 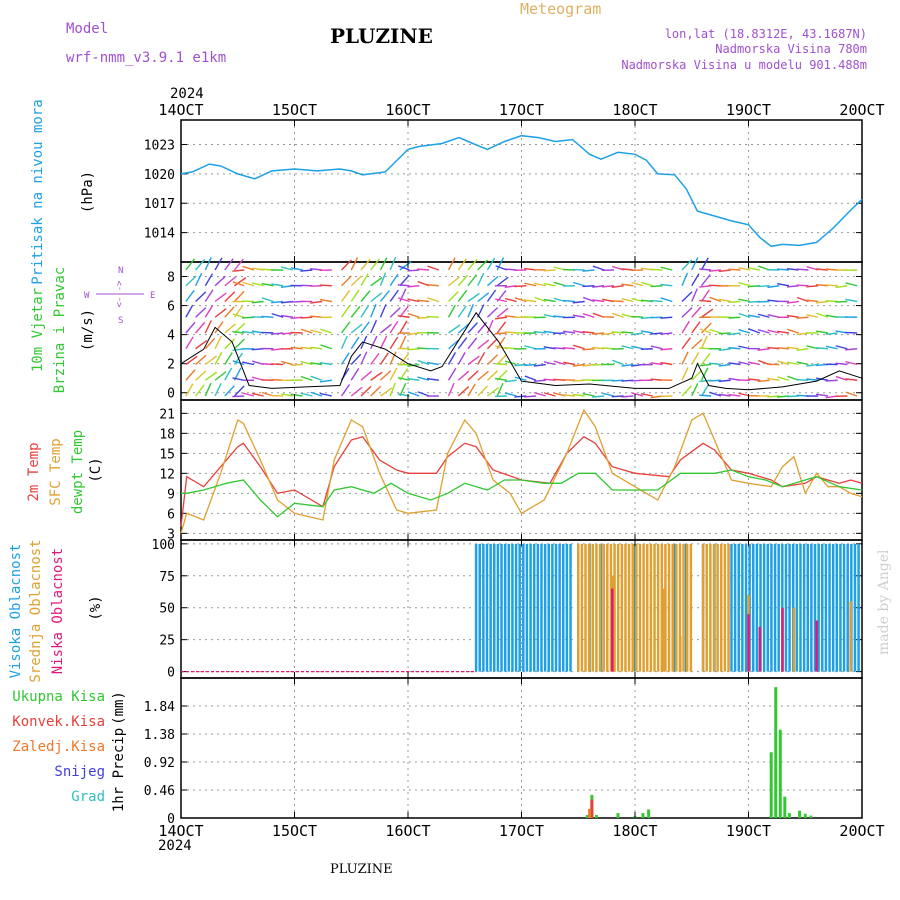 I want to click on y-tick-label: 0, so click(x=171, y=394).